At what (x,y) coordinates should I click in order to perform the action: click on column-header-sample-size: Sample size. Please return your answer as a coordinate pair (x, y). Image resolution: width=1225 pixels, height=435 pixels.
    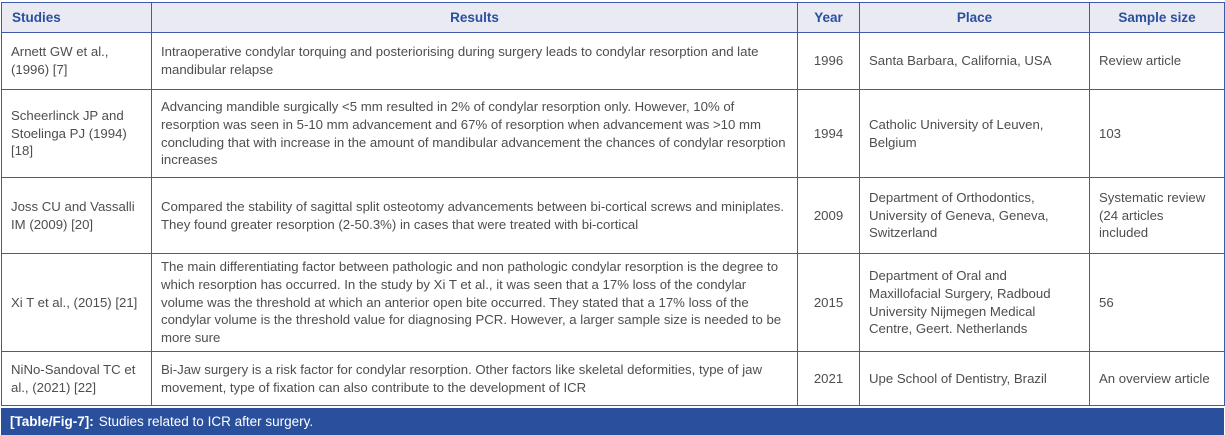
    Looking at the image, I should click on (1157, 17).